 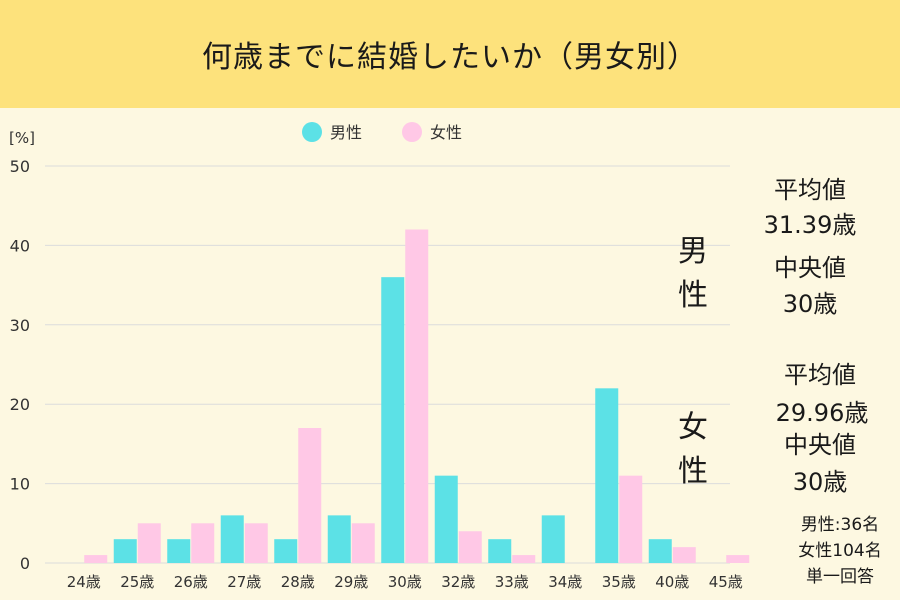 What do you see at coordinates (191, 582) in the screenshot?
I see `x-tick-label: 26歳` at bounding box center [191, 582].